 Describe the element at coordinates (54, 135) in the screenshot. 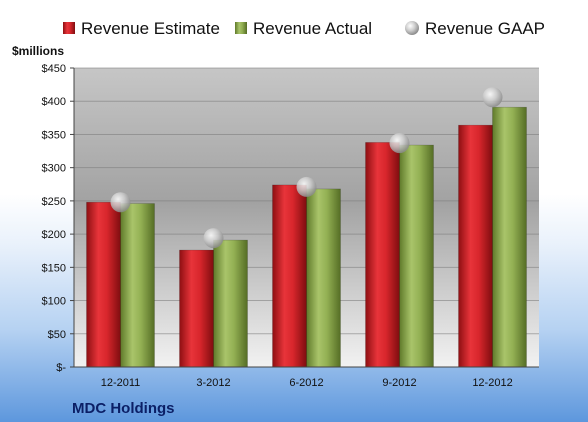

I see `y-tick-label: $350` at that location.